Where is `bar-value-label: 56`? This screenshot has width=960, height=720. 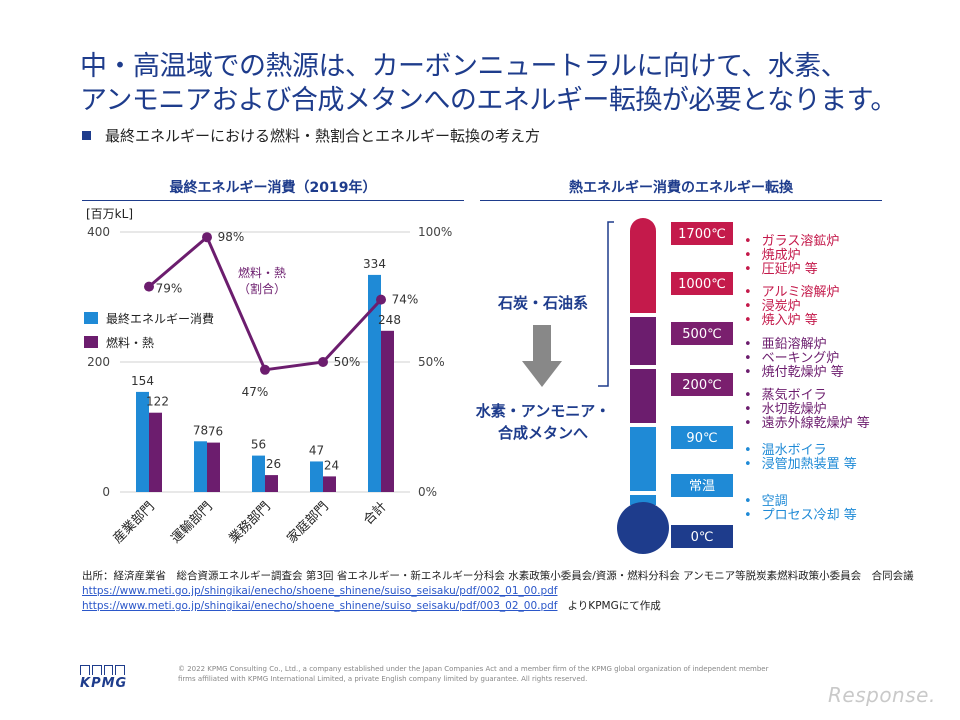
bar-value-label: 56 is located at coordinates (258, 445).